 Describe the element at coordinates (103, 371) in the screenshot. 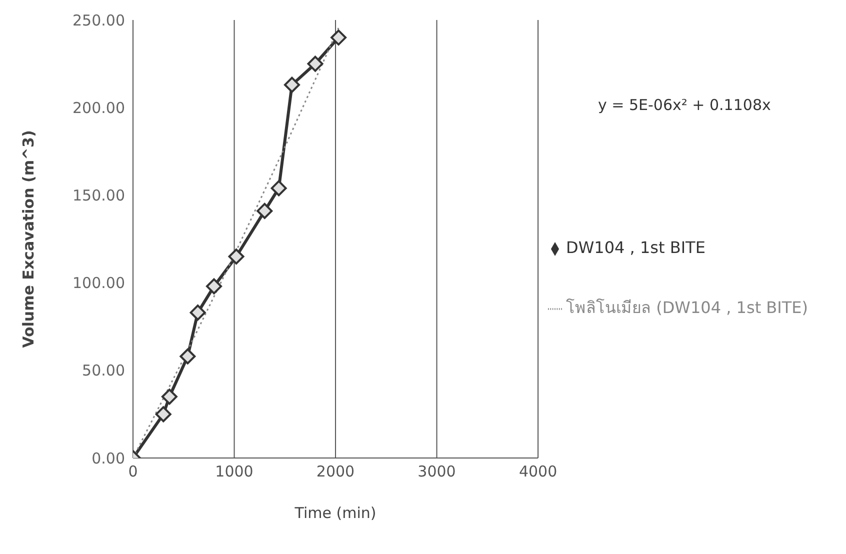

I see `y-tick-label: 50.00` at that location.